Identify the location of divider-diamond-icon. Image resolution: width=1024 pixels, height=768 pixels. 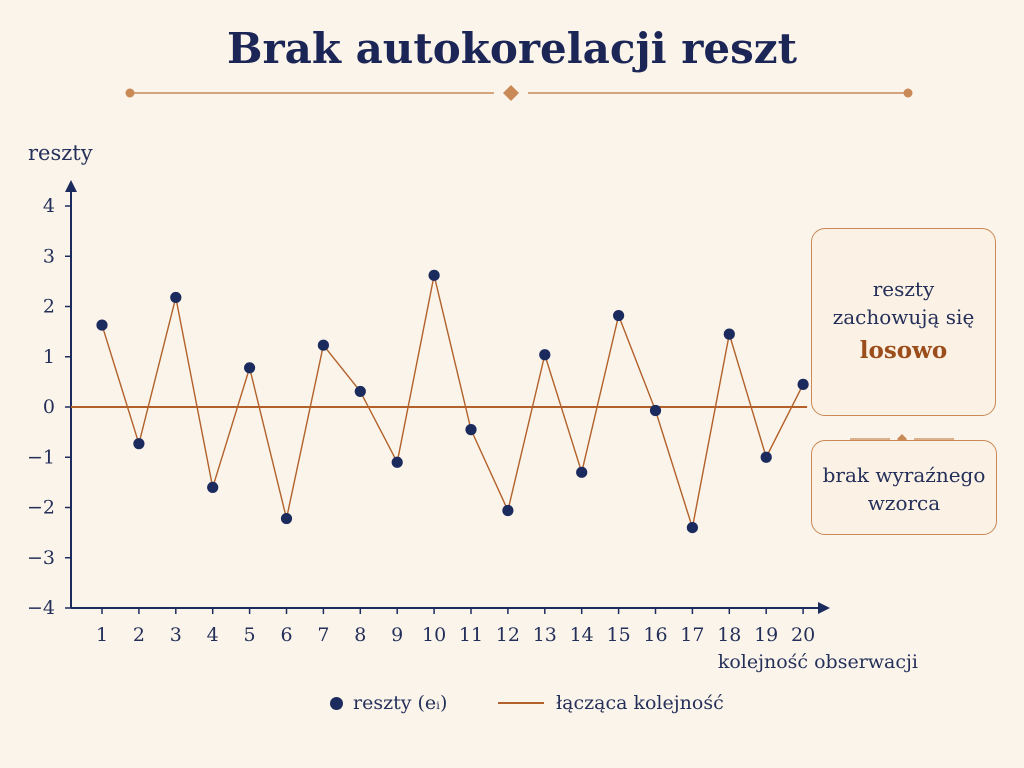
(511, 93).